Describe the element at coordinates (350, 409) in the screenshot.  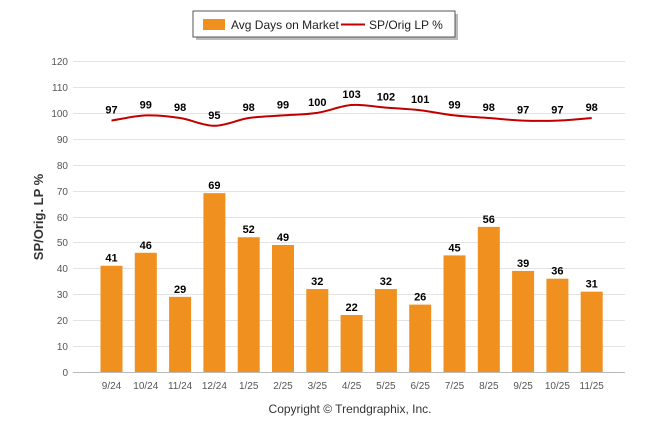
I see `copyright: Copyright © Trendgraphix, Inc.` at that location.